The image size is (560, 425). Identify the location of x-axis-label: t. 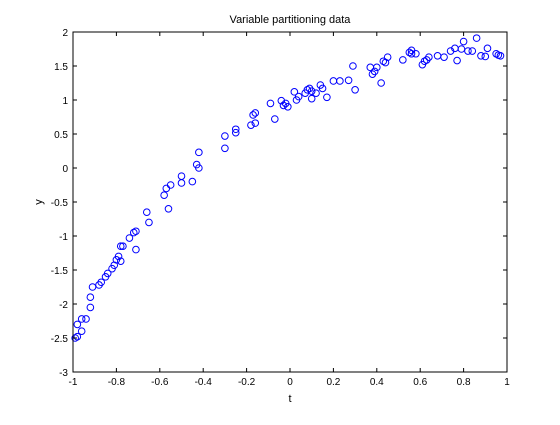
(289, 399).